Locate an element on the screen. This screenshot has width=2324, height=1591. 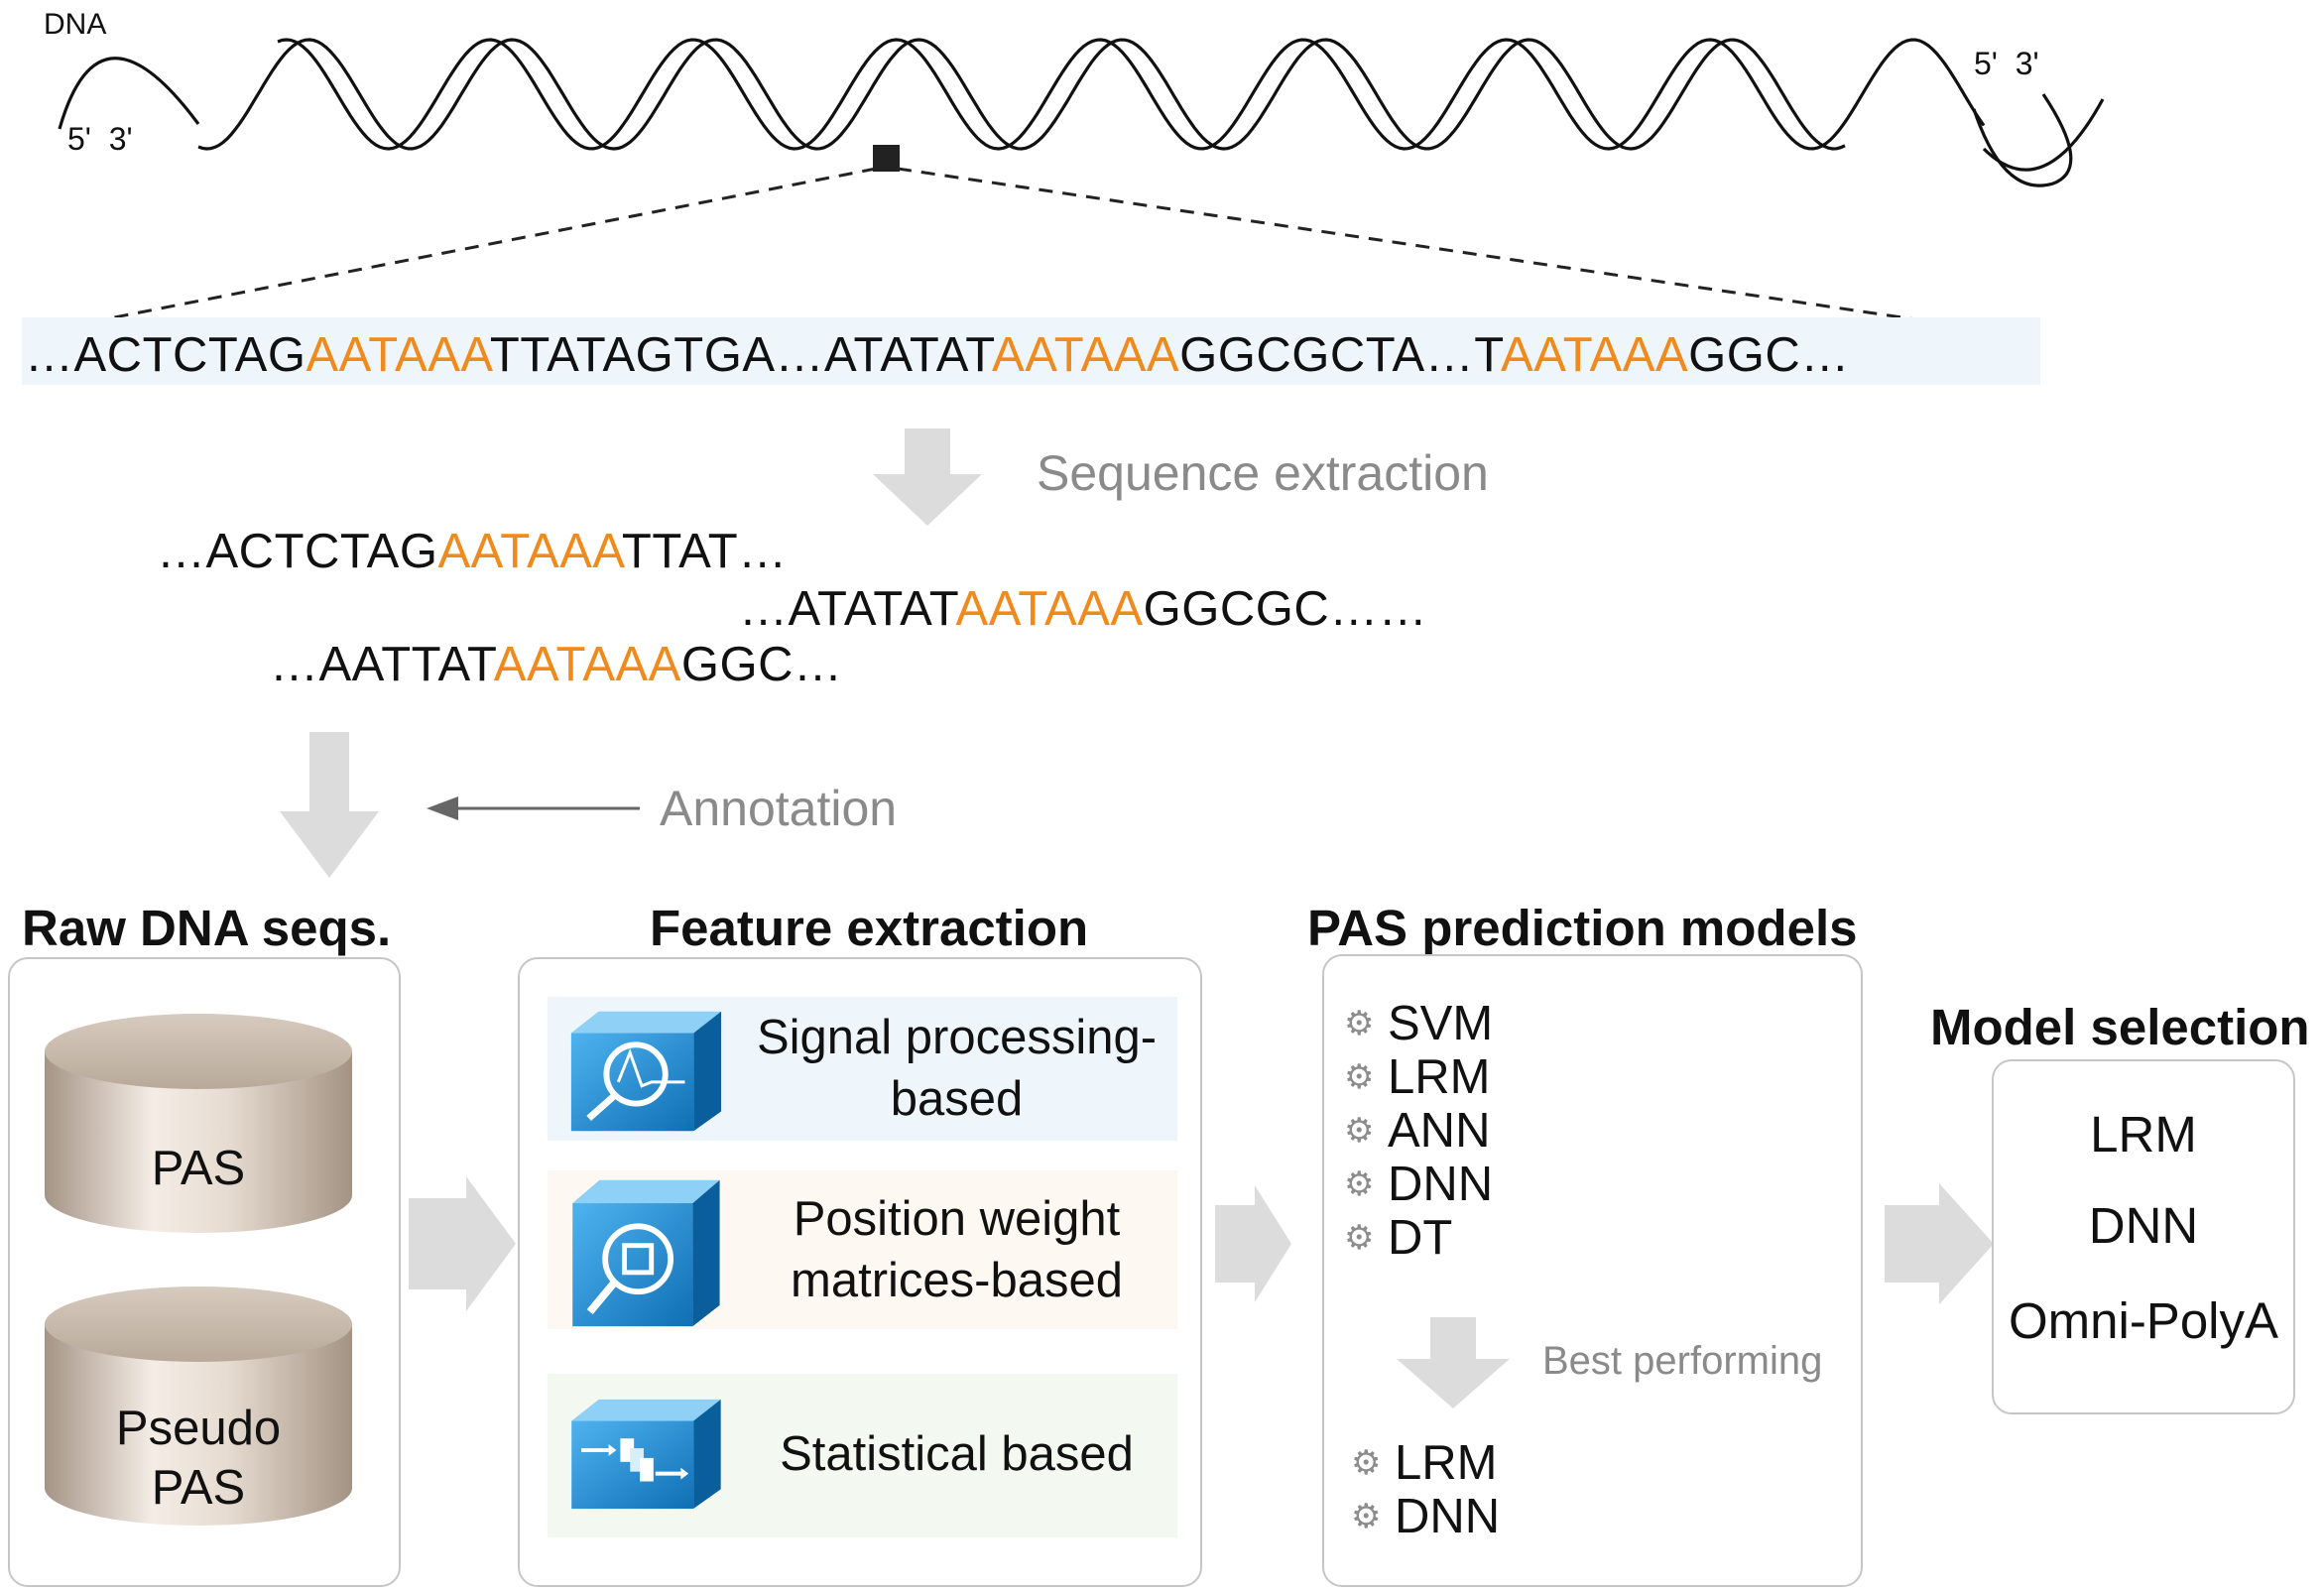
zoom-line-right is located at coordinates (1434, 248).